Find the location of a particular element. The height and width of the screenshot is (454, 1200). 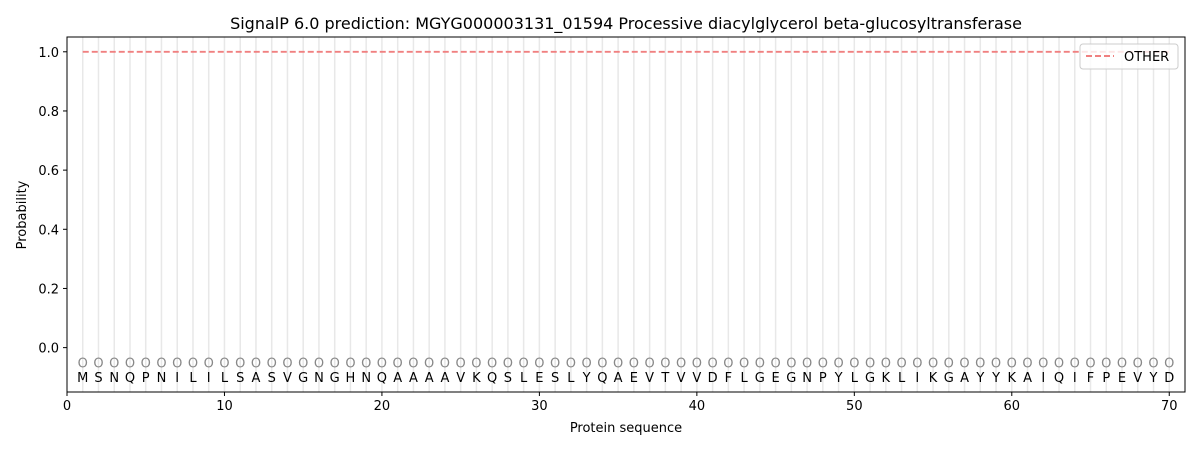

x-axis-label: Protein sequence is located at coordinates (626, 428).